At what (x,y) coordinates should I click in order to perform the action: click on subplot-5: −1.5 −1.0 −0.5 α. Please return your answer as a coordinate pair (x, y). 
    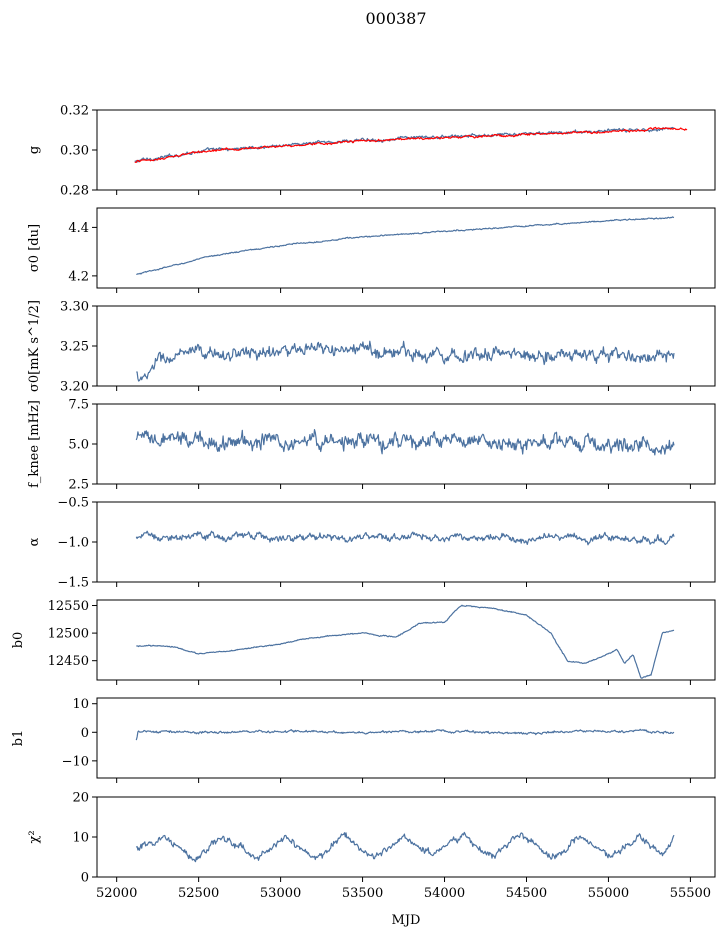
    Looking at the image, I should click on (371, 543).